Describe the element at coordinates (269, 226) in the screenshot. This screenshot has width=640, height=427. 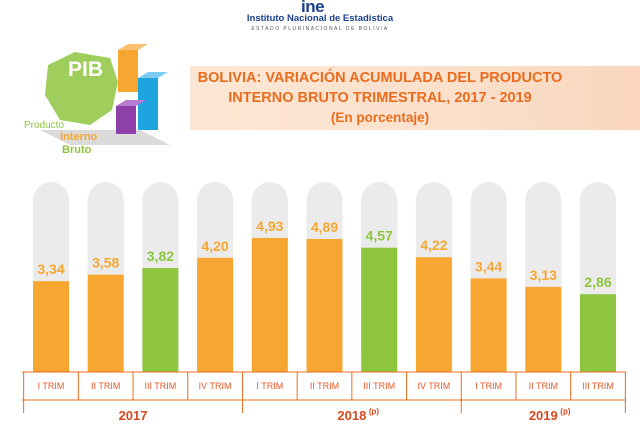
I see `bar-value-label: 4,93` at that location.